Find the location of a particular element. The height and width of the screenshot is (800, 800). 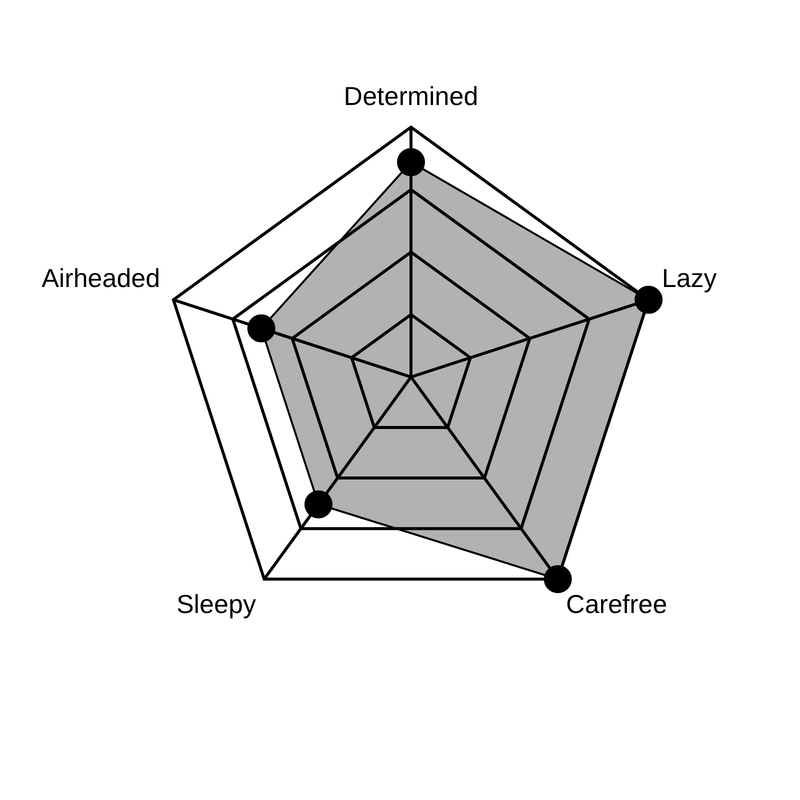

spoke-label: Determined is located at coordinates (411, 95).